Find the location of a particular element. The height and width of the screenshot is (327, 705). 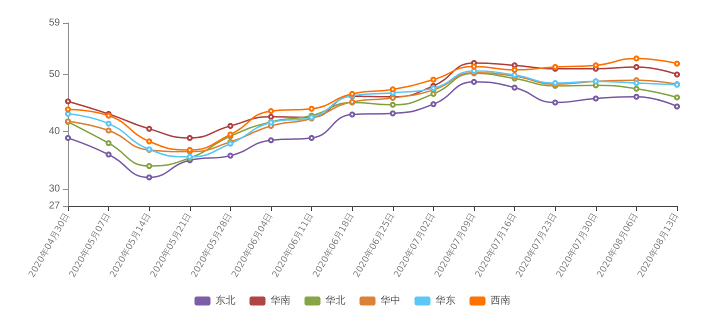

legend-label: 华中 is located at coordinates (390, 300).